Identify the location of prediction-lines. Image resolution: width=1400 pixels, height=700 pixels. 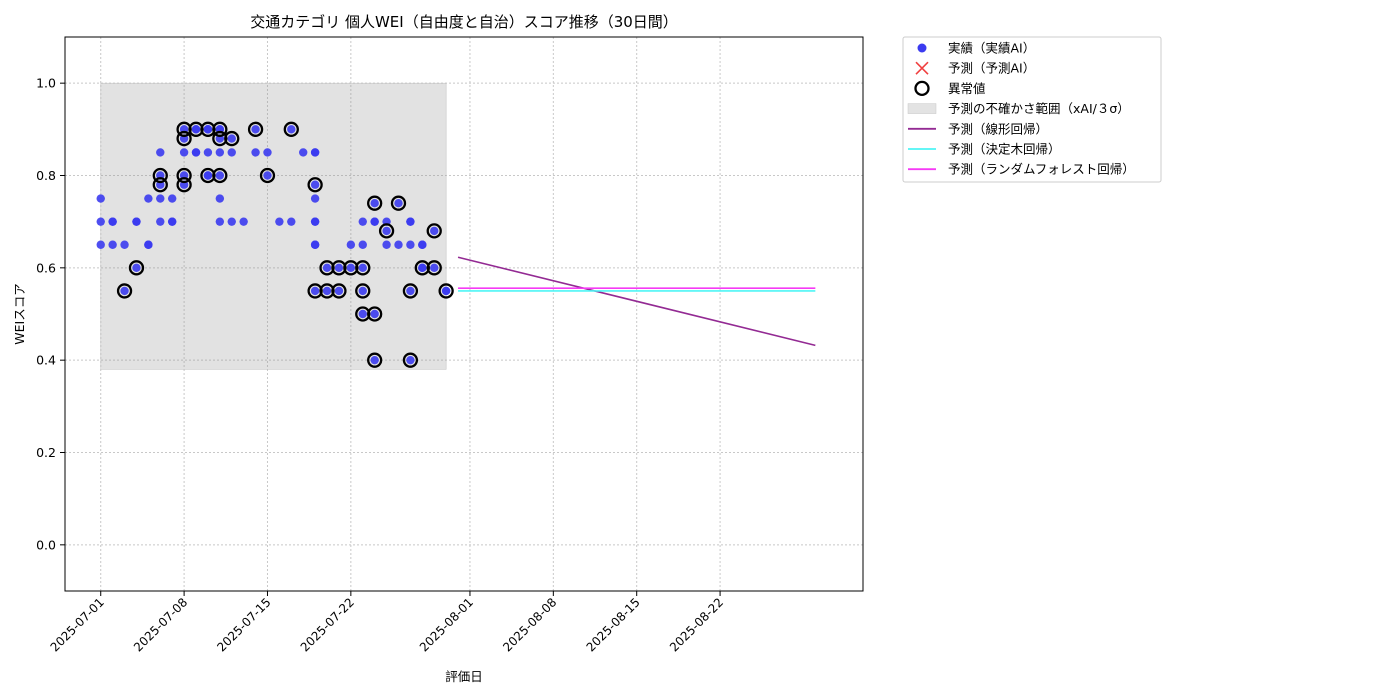
(636, 301).